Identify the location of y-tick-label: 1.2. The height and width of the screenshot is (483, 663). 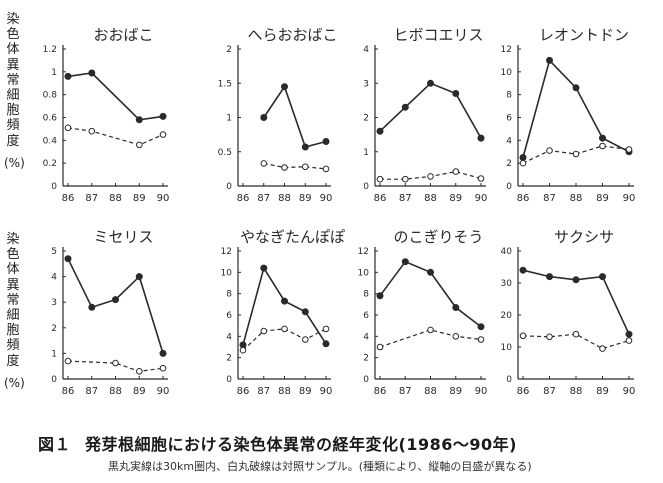
(50, 50).